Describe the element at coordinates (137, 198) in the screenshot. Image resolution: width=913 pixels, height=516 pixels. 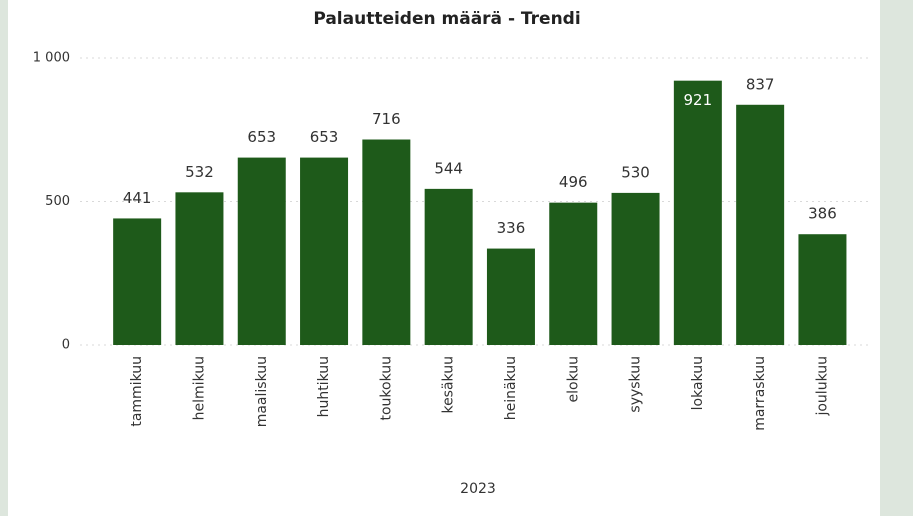
I see `data-label: 441` at that location.